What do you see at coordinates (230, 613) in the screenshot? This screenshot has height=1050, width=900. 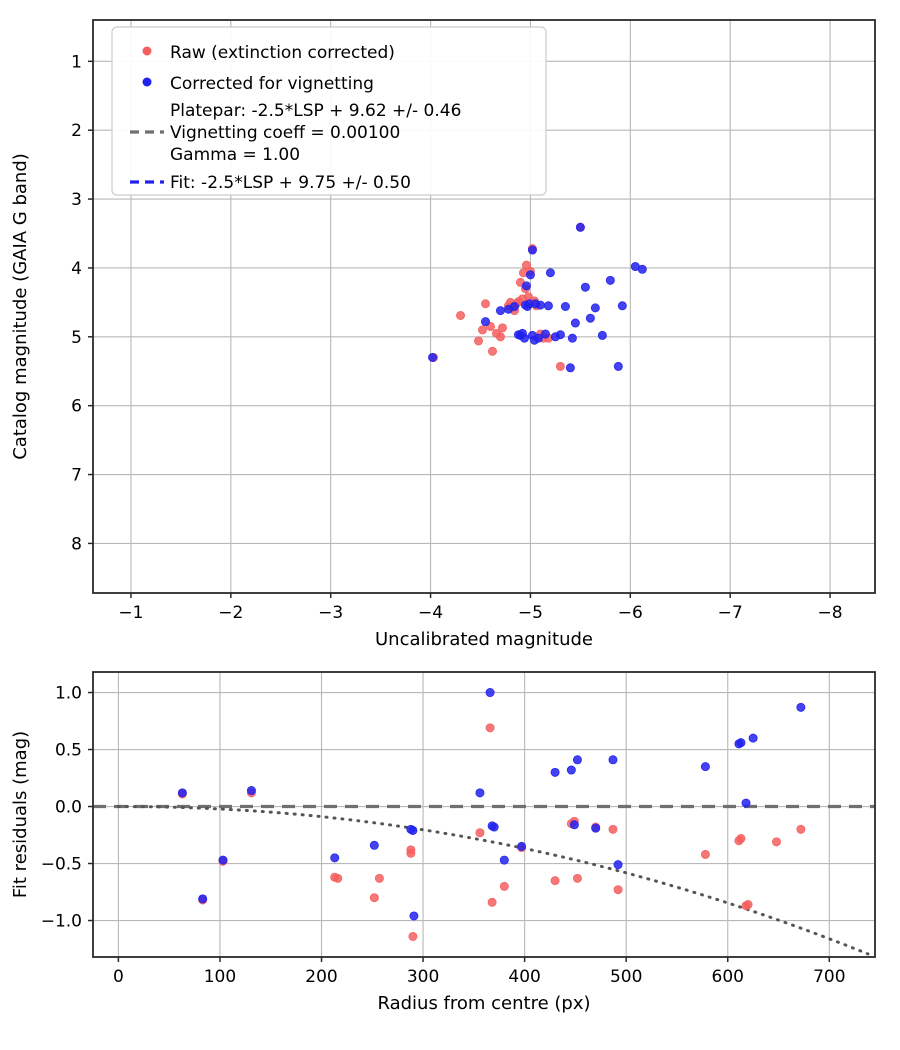 I see `x-tick-label: −2` at bounding box center [230, 613].